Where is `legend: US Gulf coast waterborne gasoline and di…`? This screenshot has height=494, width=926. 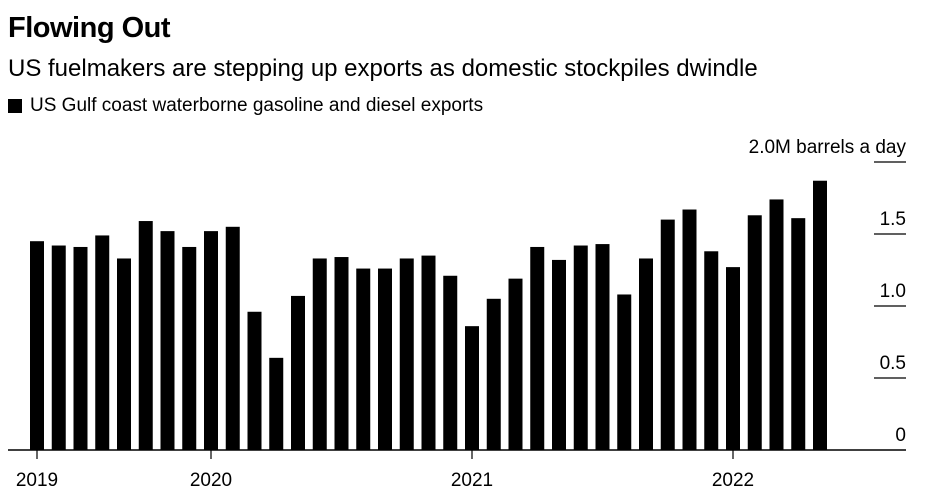 legend: US Gulf coast waterborne gasoline and di… is located at coordinates (245, 106).